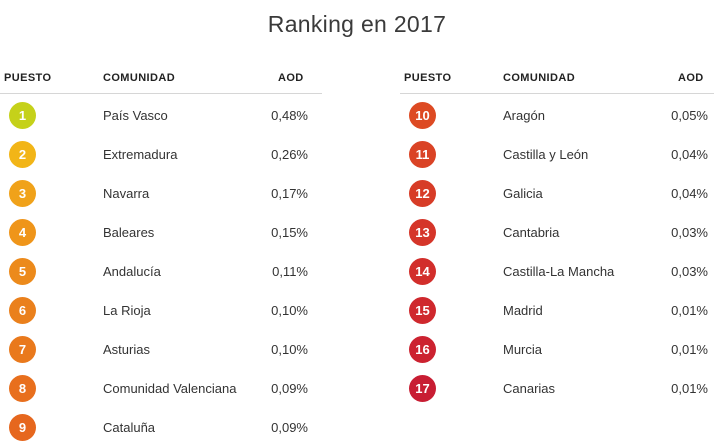 The image size is (714, 447). I want to click on table-row: 12 Galicia 0,04%, so click(557, 191).